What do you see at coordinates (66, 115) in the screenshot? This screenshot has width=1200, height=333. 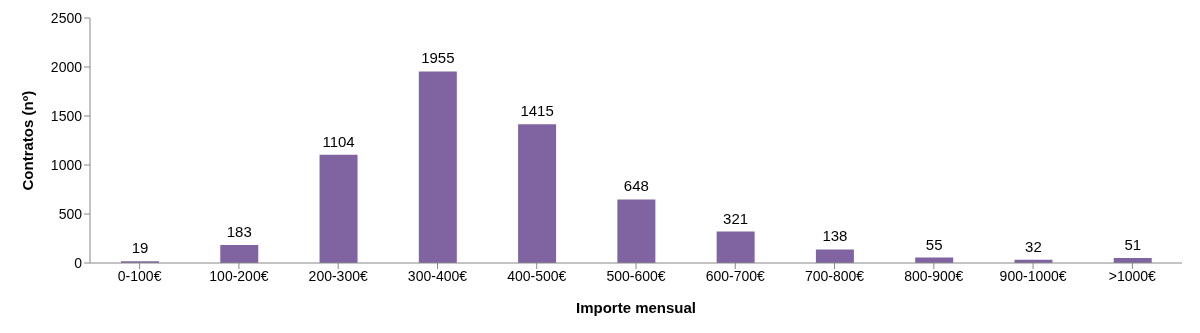 I see `y-tick-label: 1500` at bounding box center [66, 115].